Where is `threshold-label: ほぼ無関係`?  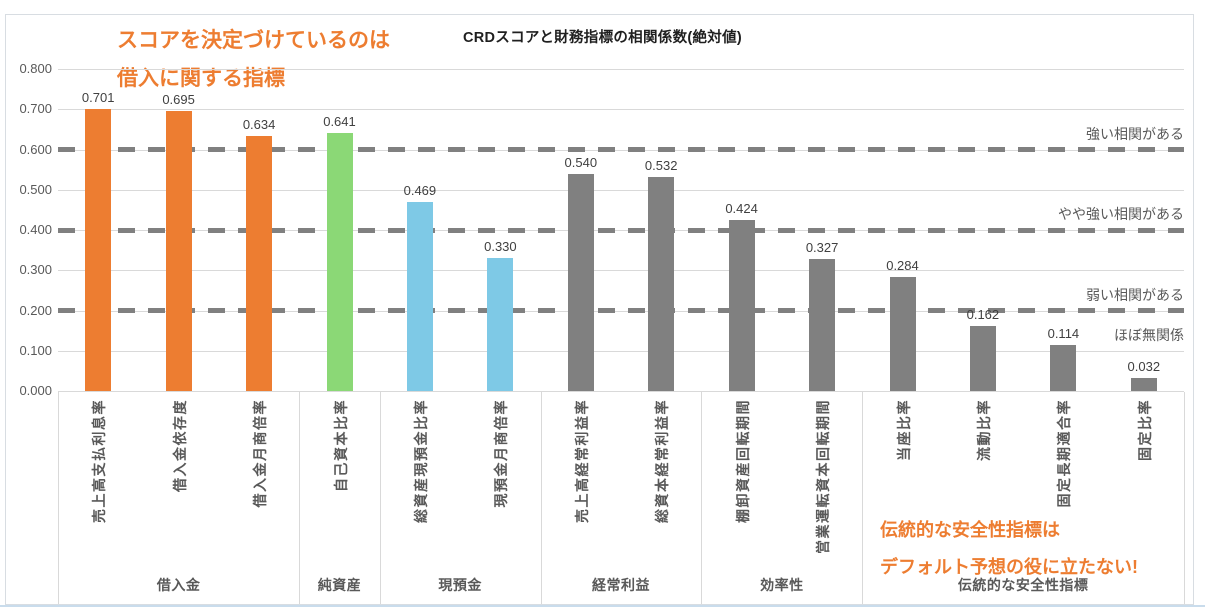 threshold-label: ほぼ無関係 is located at coordinates (1149, 334).